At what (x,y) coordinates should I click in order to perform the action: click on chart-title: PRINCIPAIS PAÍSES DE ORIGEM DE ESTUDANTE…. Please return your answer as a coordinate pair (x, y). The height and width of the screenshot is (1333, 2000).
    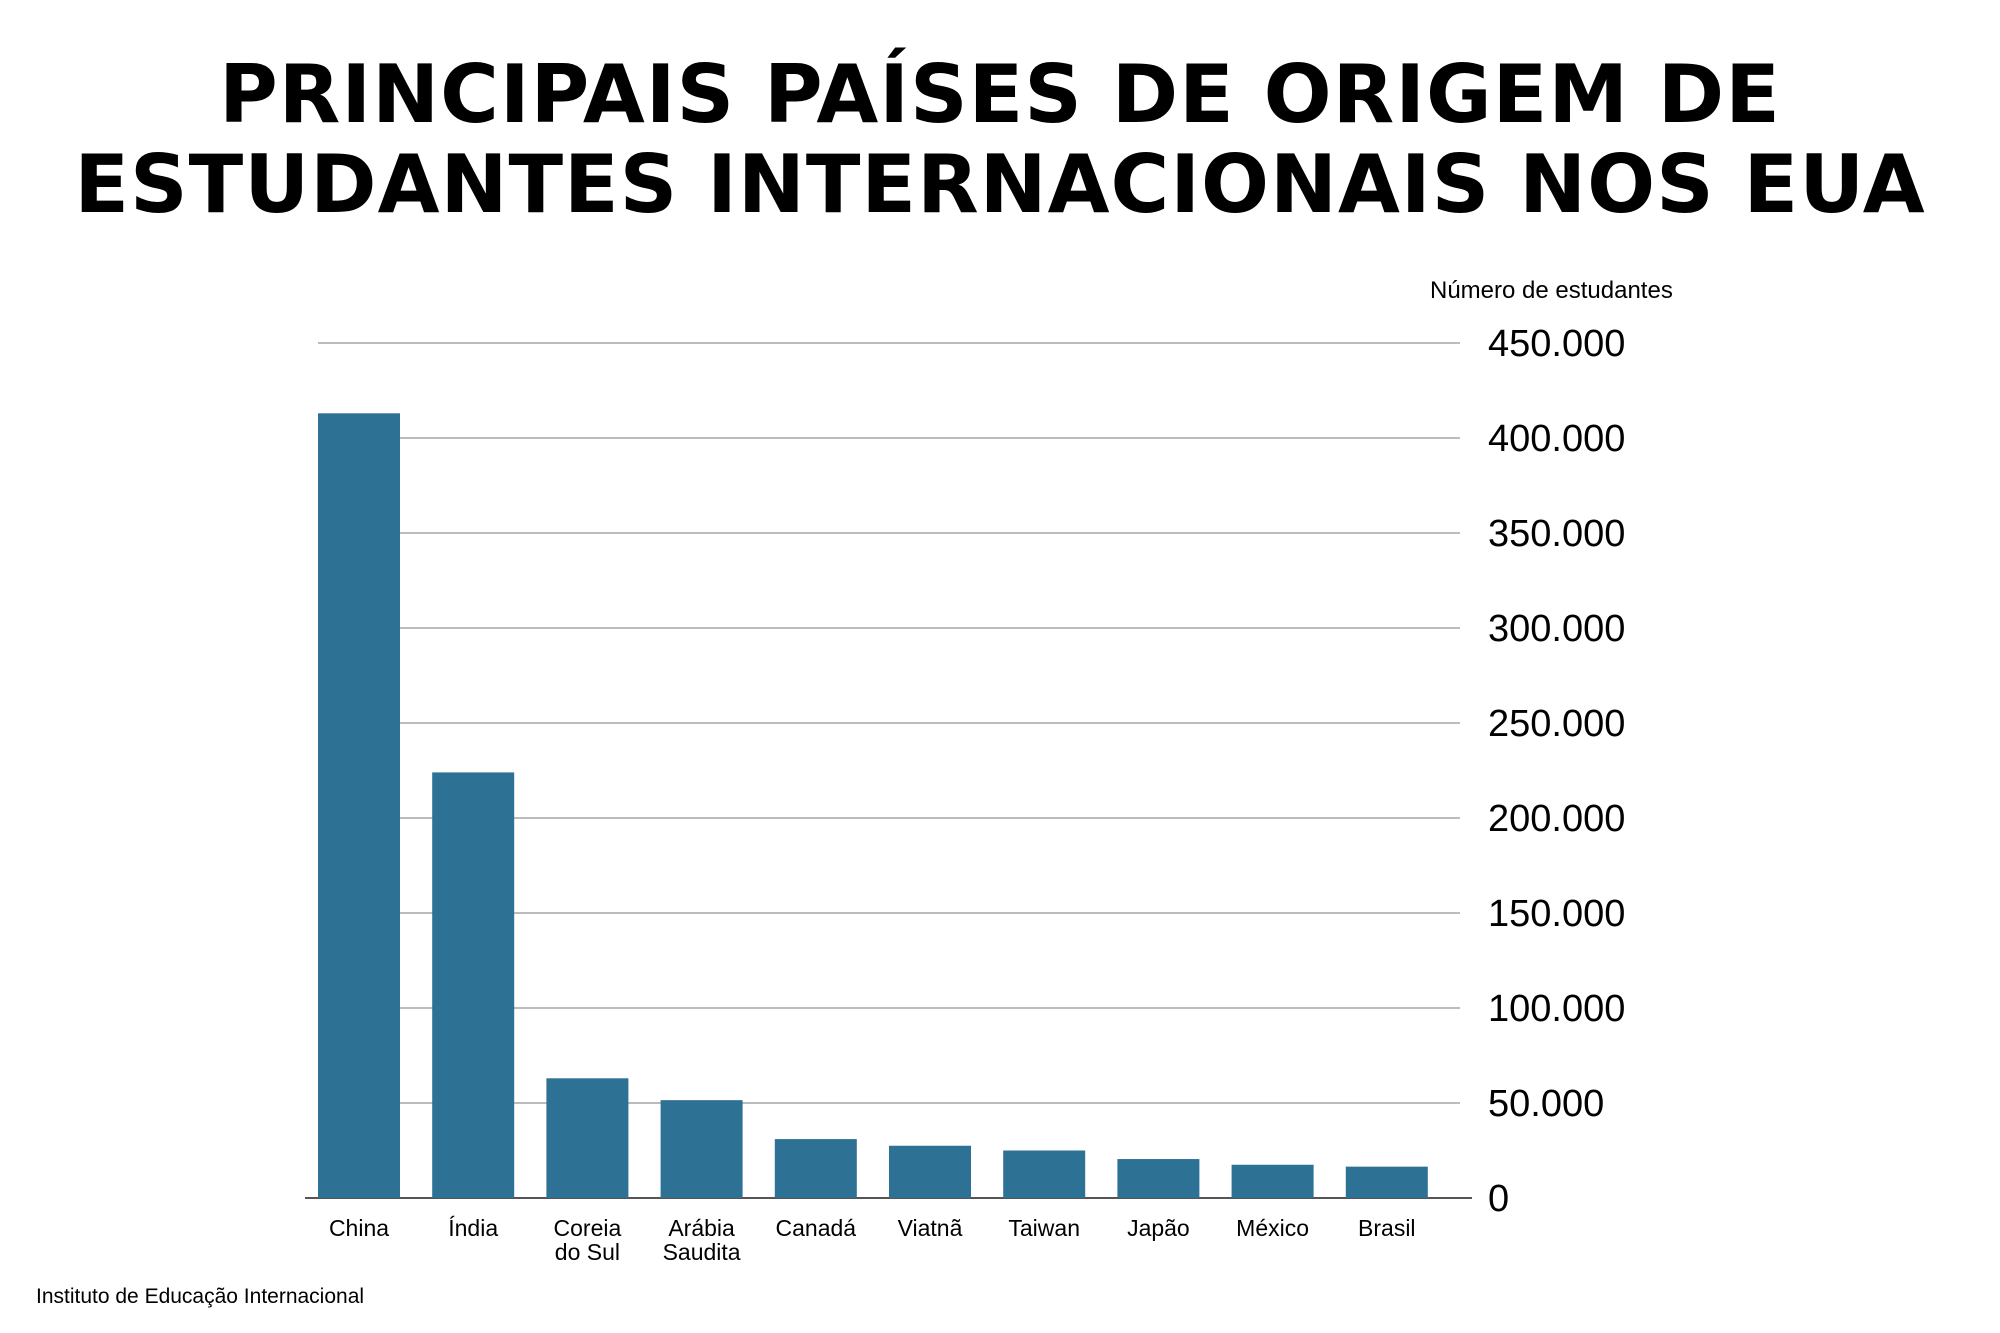
    Looking at the image, I should click on (1000, 140).